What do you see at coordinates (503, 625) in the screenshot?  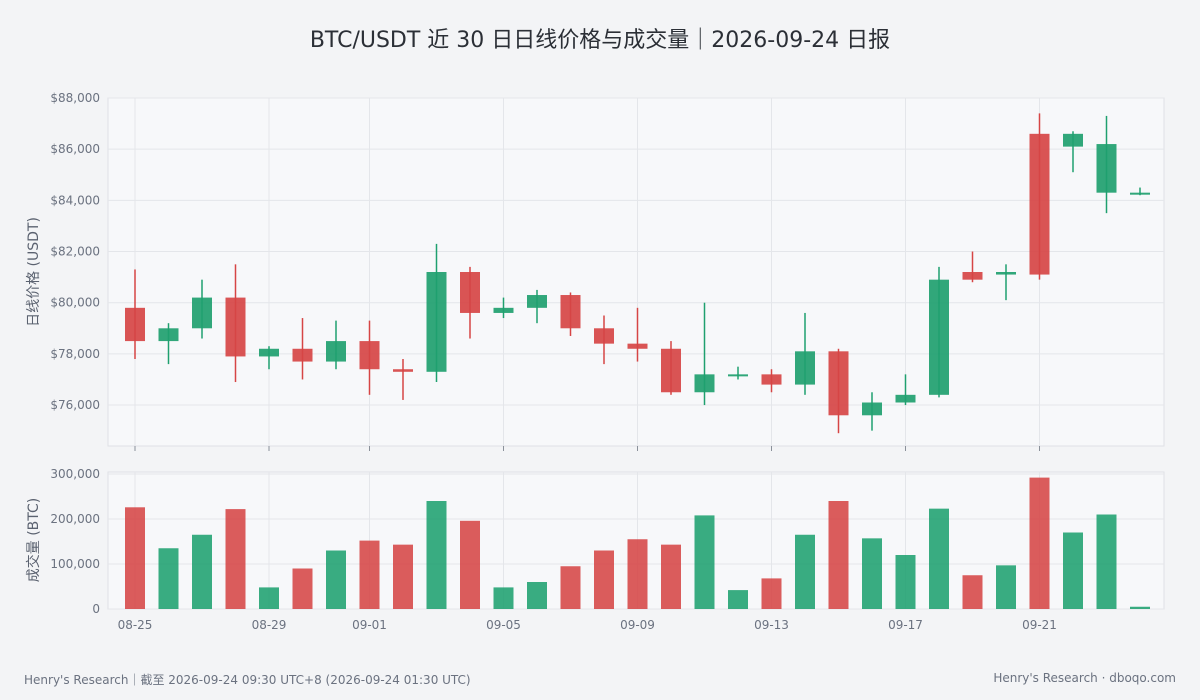 I see `x-tick-label: 09-05` at bounding box center [503, 625].